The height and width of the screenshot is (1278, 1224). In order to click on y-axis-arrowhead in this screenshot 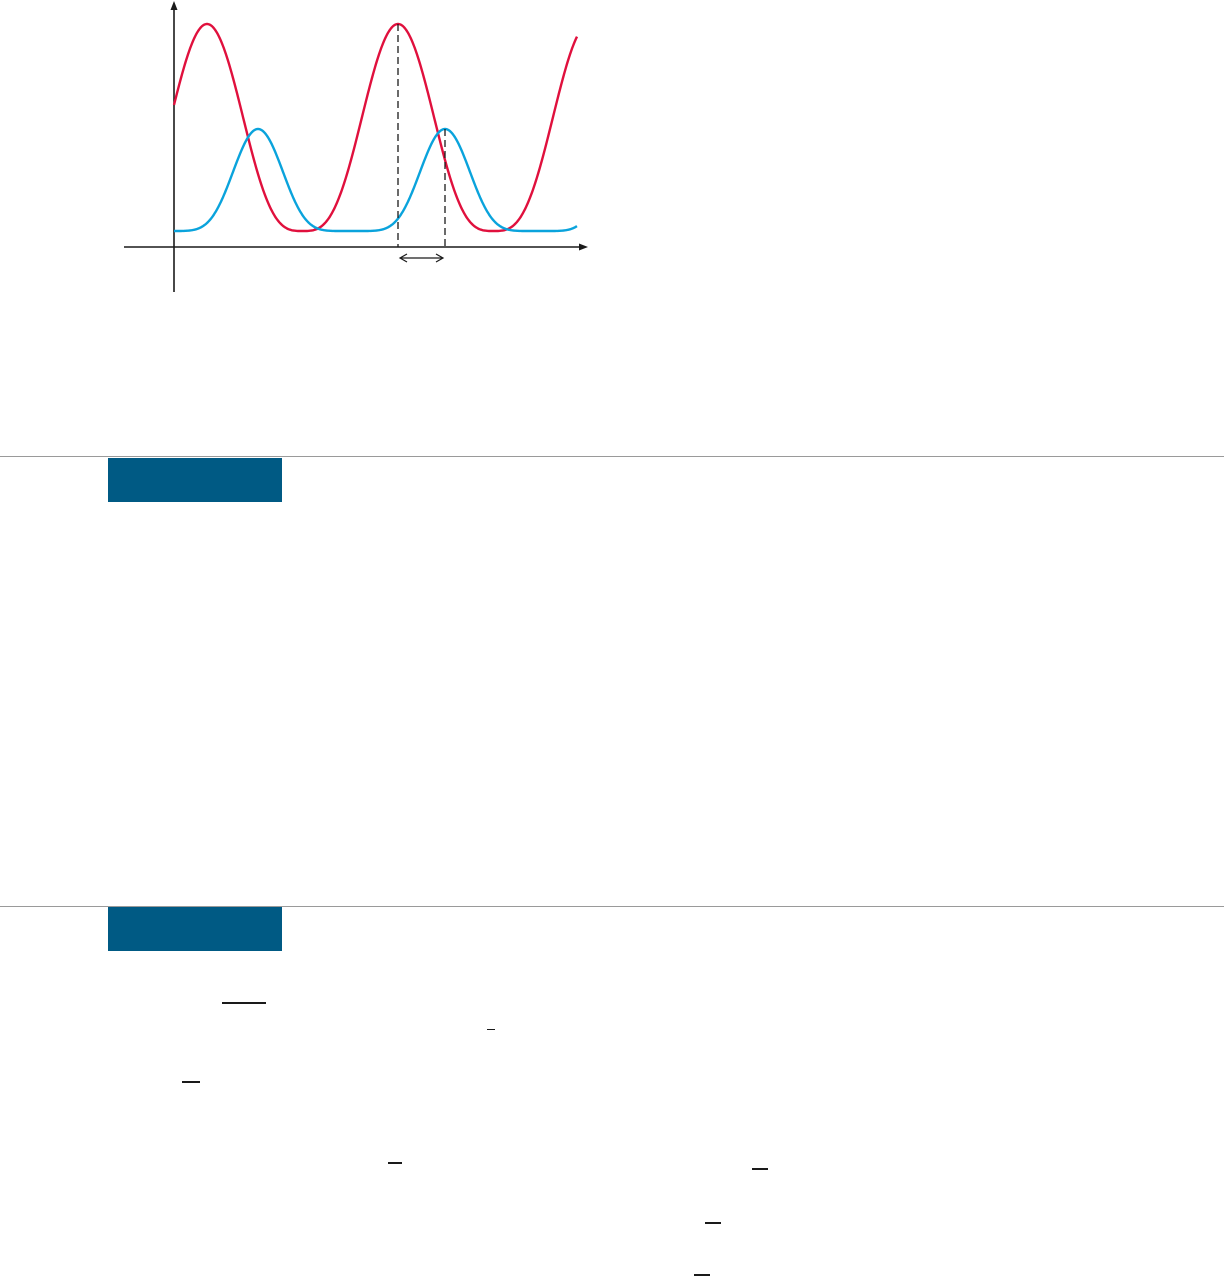, I will do `click(174, 5)`.